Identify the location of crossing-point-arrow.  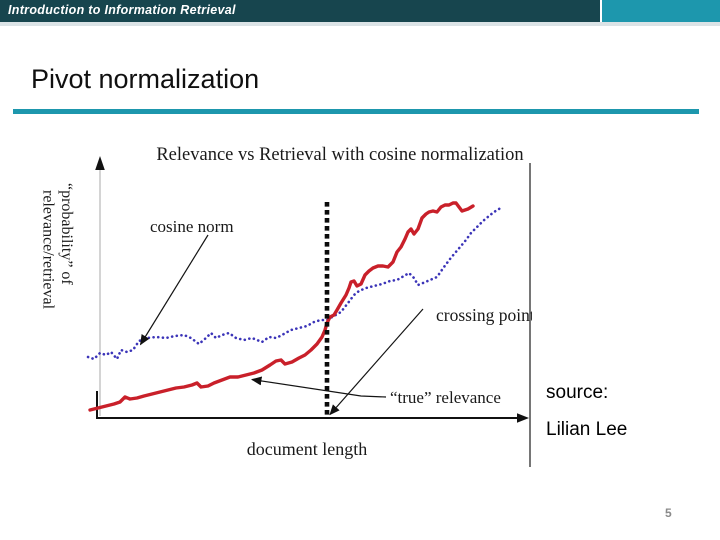
(376, 362).